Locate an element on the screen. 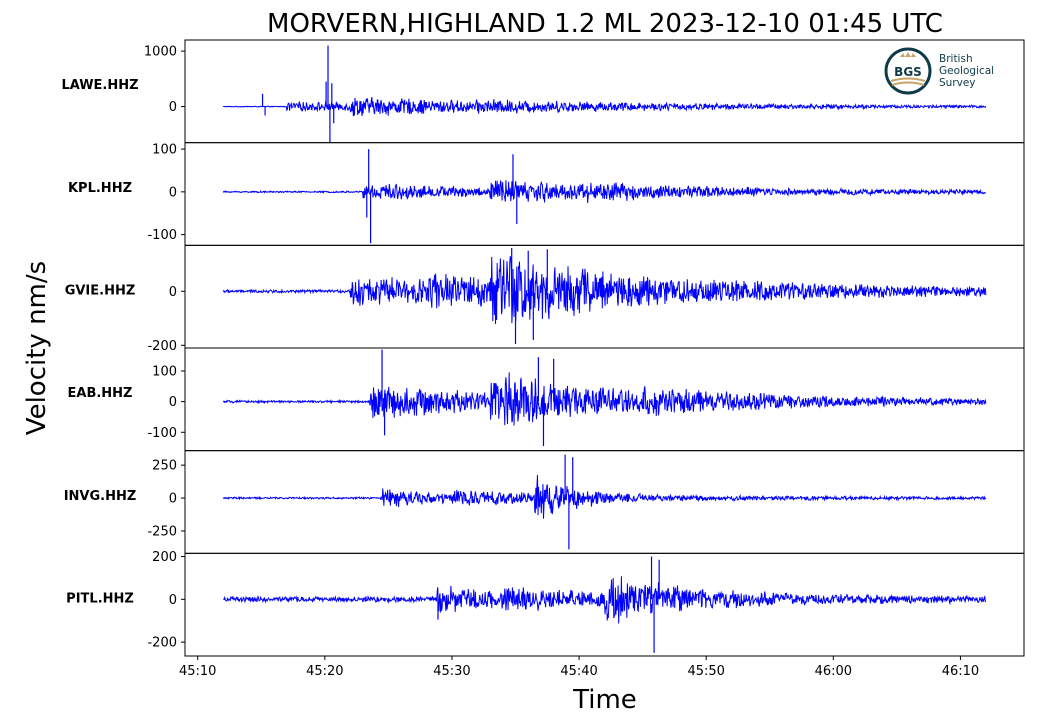 This screenshot has width=1046, height=723. panel-frame is located at coordinates (604, 604).